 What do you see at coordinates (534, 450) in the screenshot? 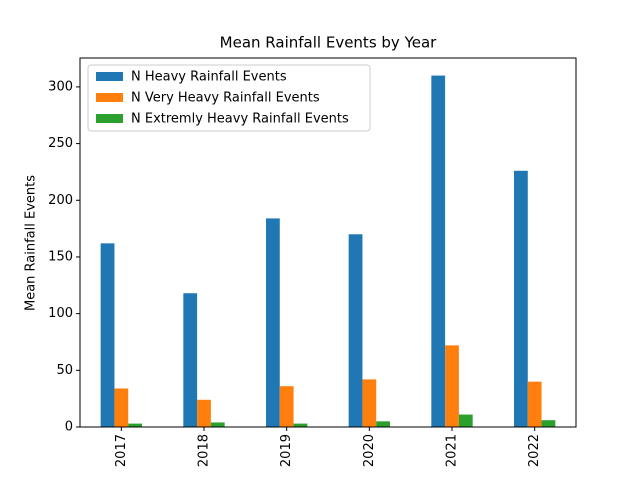
I see `x-tick-label: 2022` at bounding box center [534, 450].